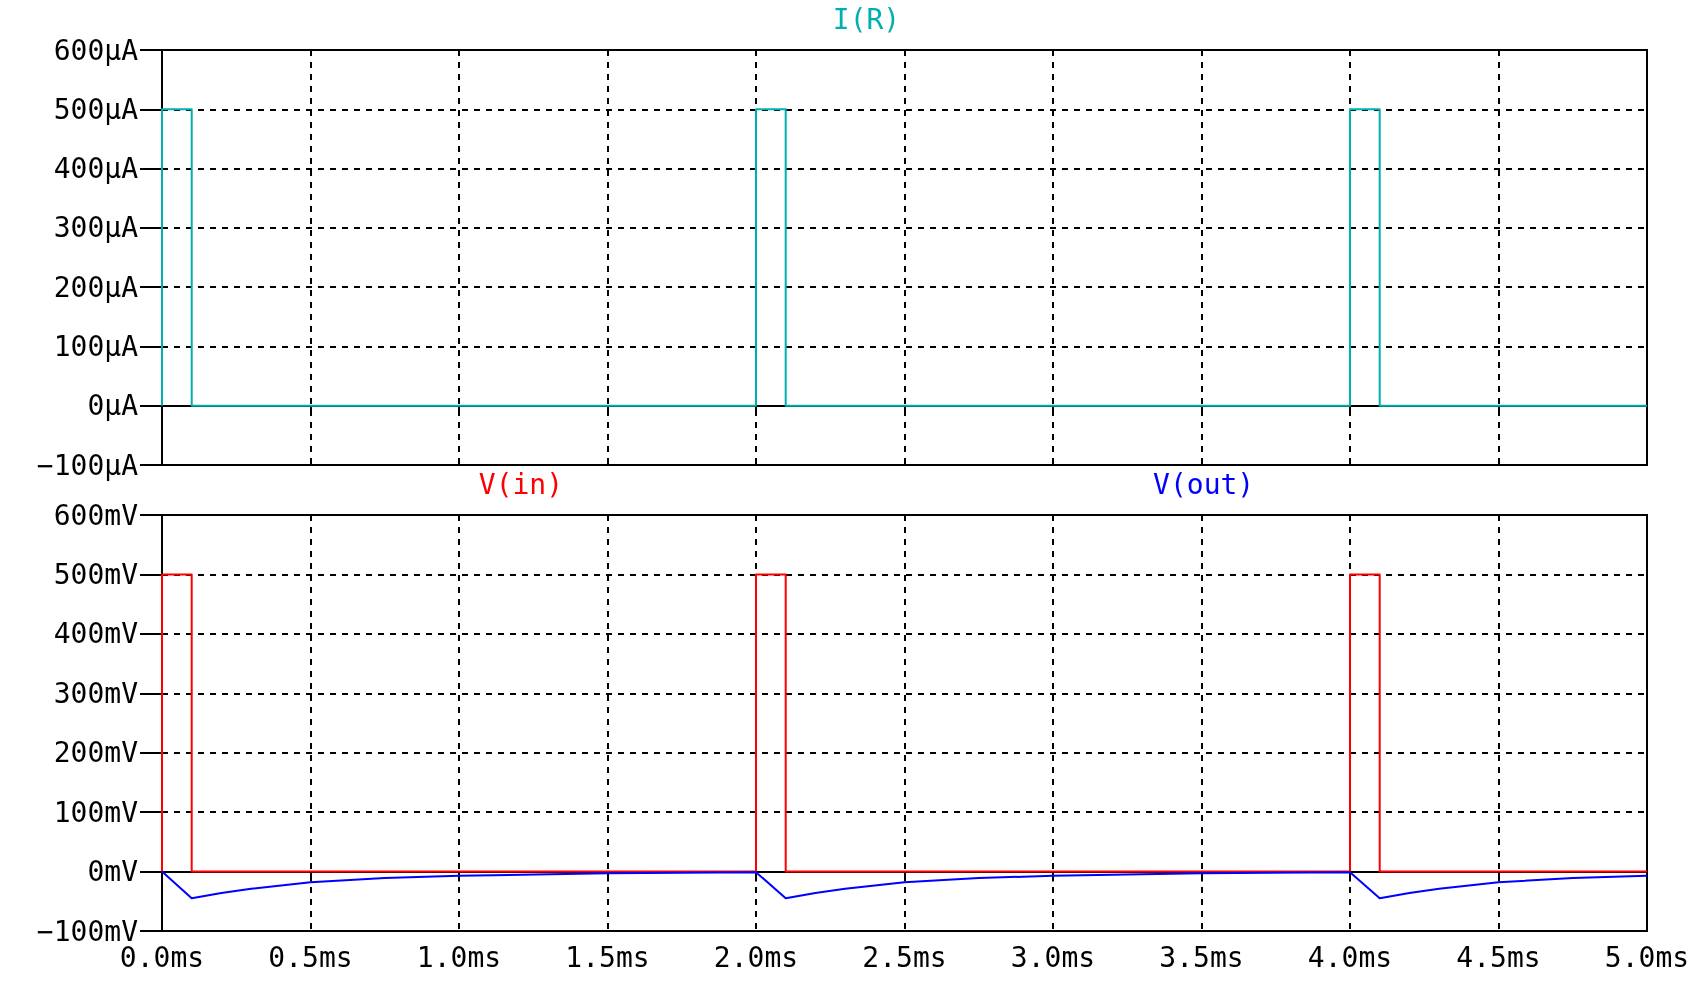 The width and height of the screenshot is (1703, 1001). I want to click on y-tick-label: 100µA, so click(96, 346).